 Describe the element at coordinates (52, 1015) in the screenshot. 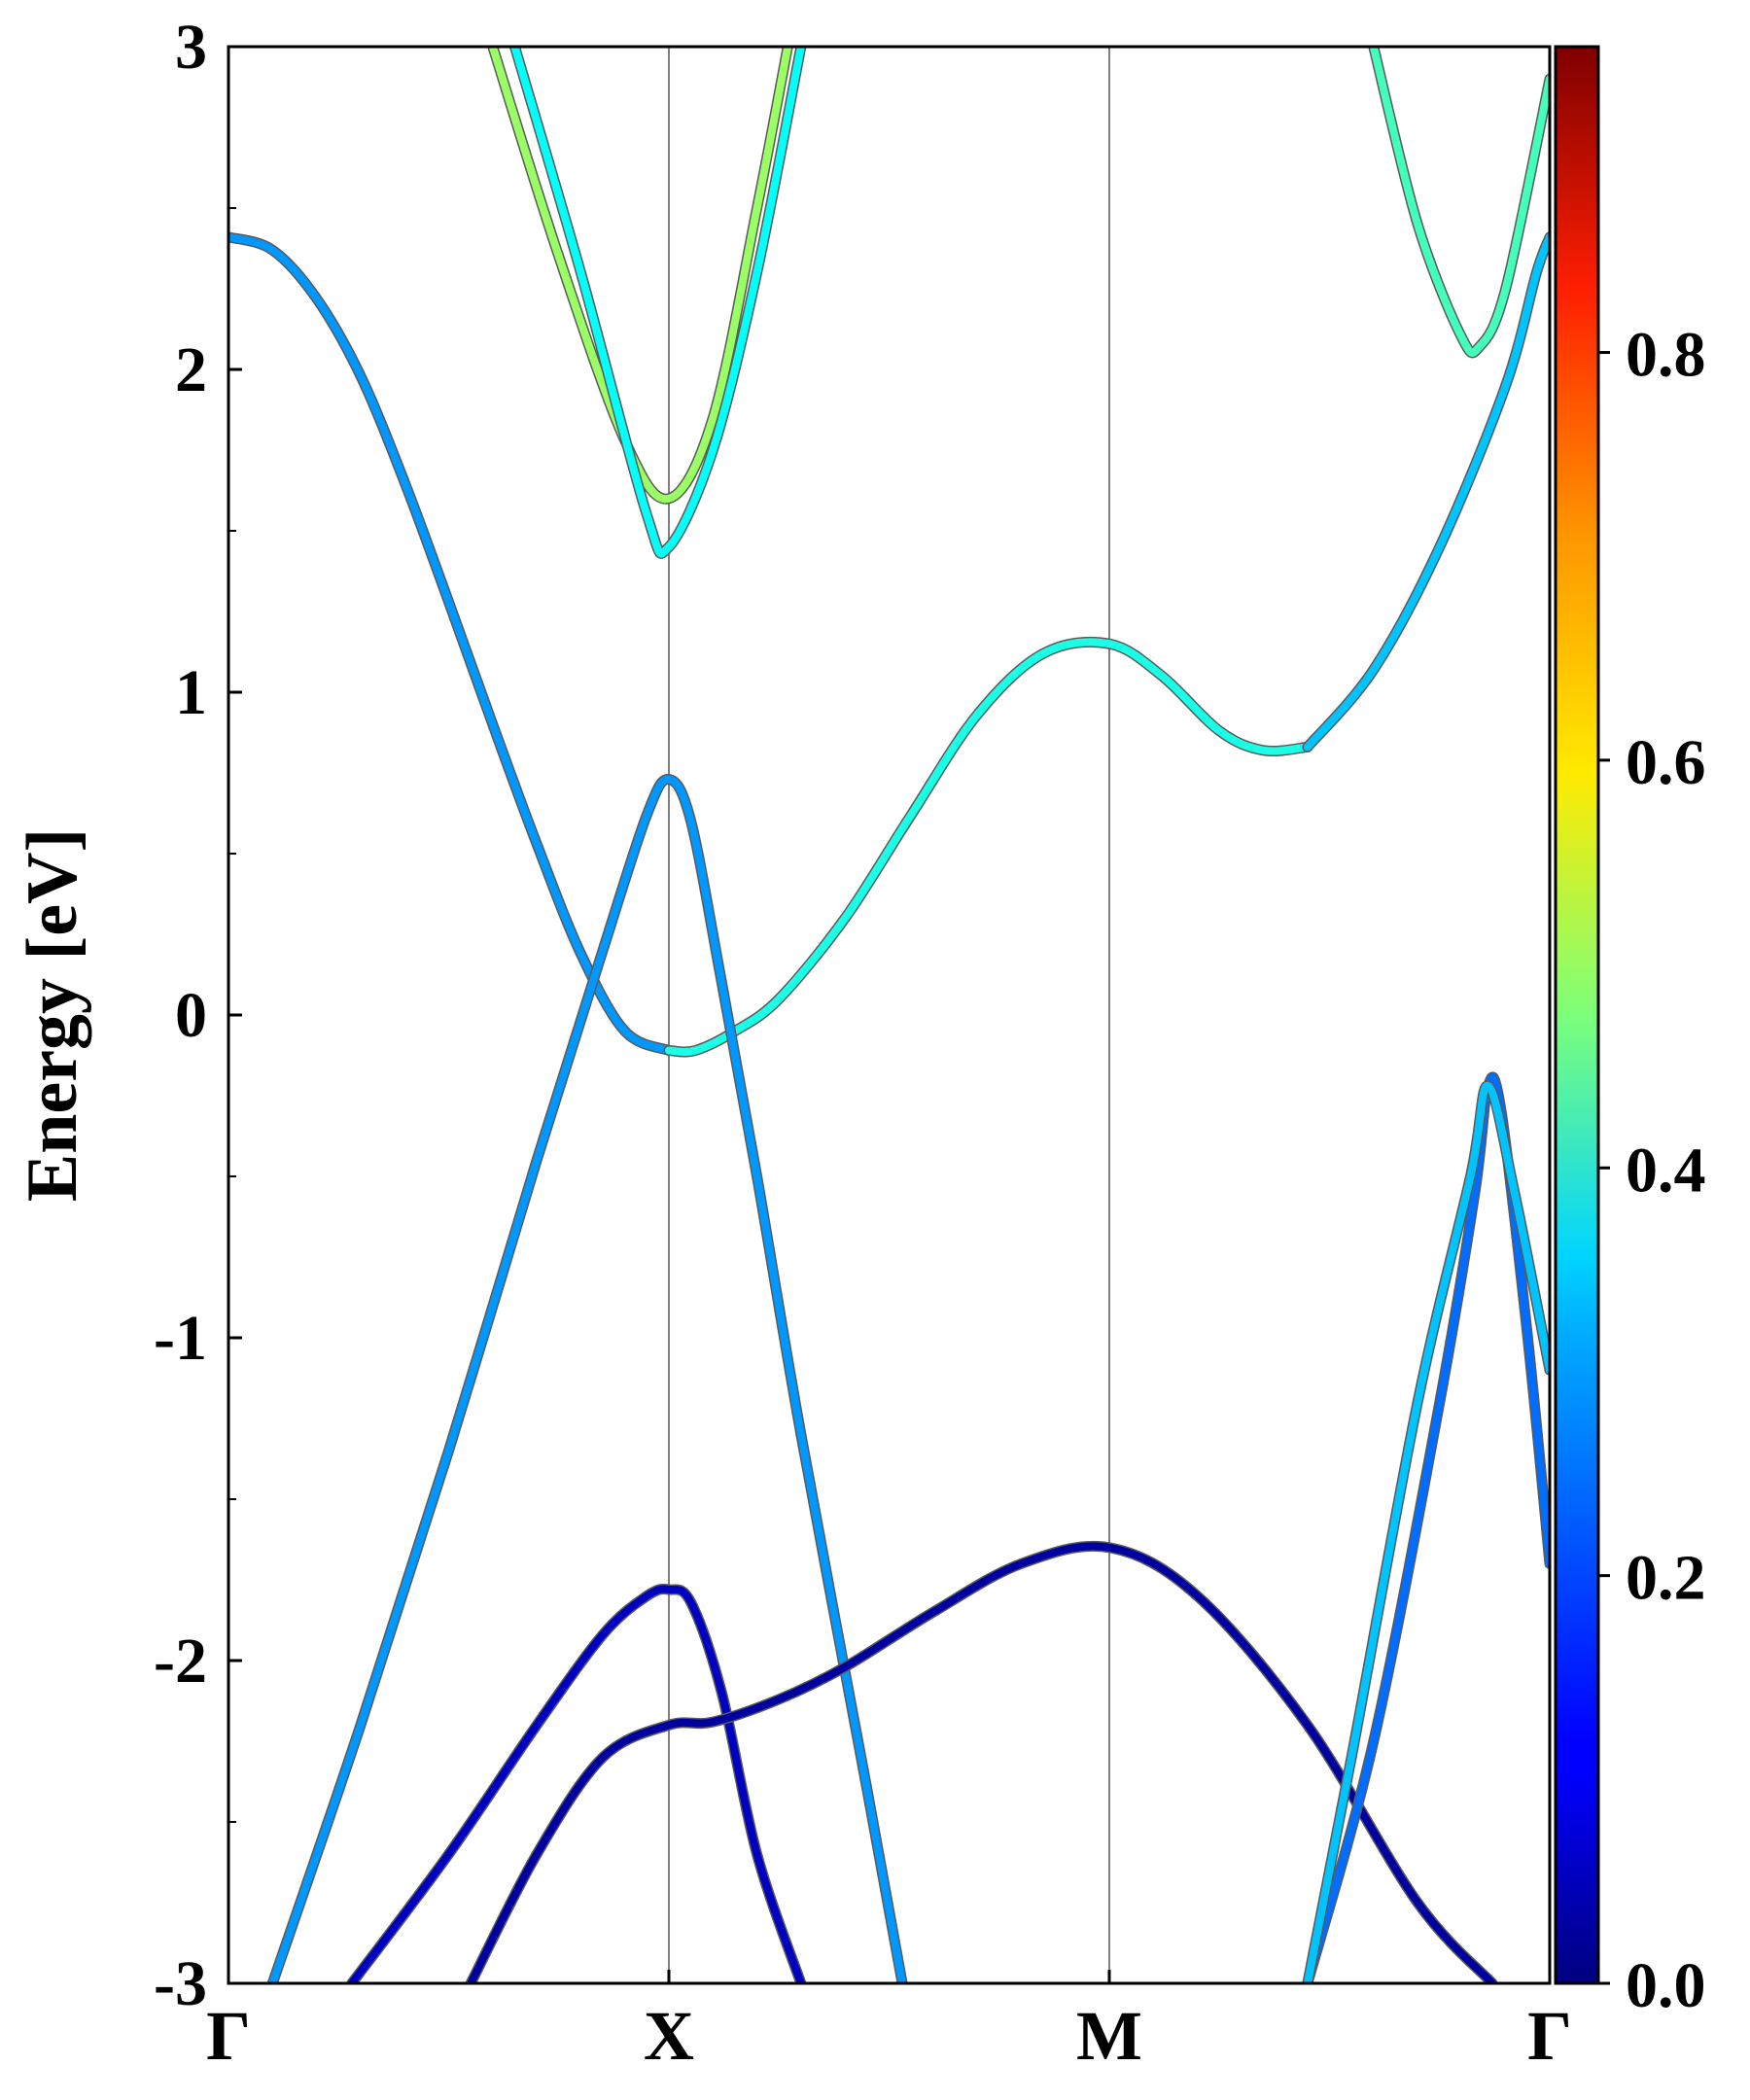

I see `y-axis-label: Energy [eV]` at that location.